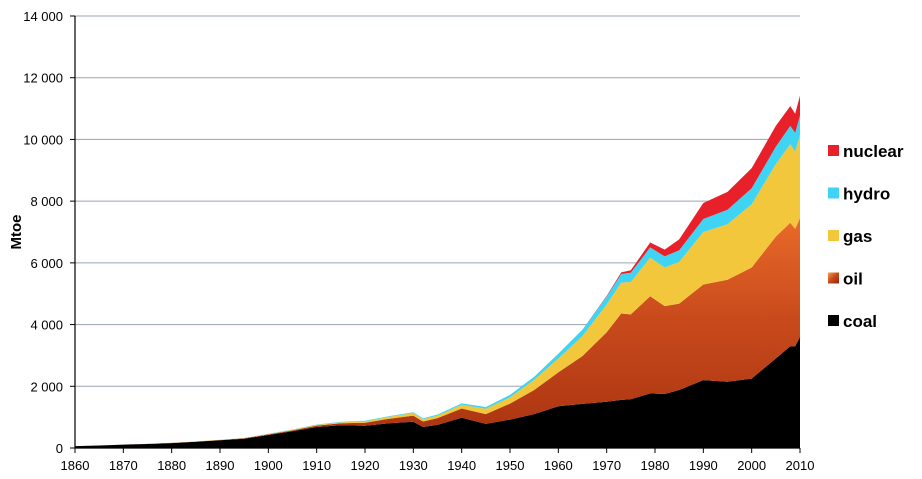 The width and height of the screenshot is (922, 479). What do you see at coordinates (833, 235) in the screenshot?
I see `legend-swatch-gas` at bounding box center [833, 235].